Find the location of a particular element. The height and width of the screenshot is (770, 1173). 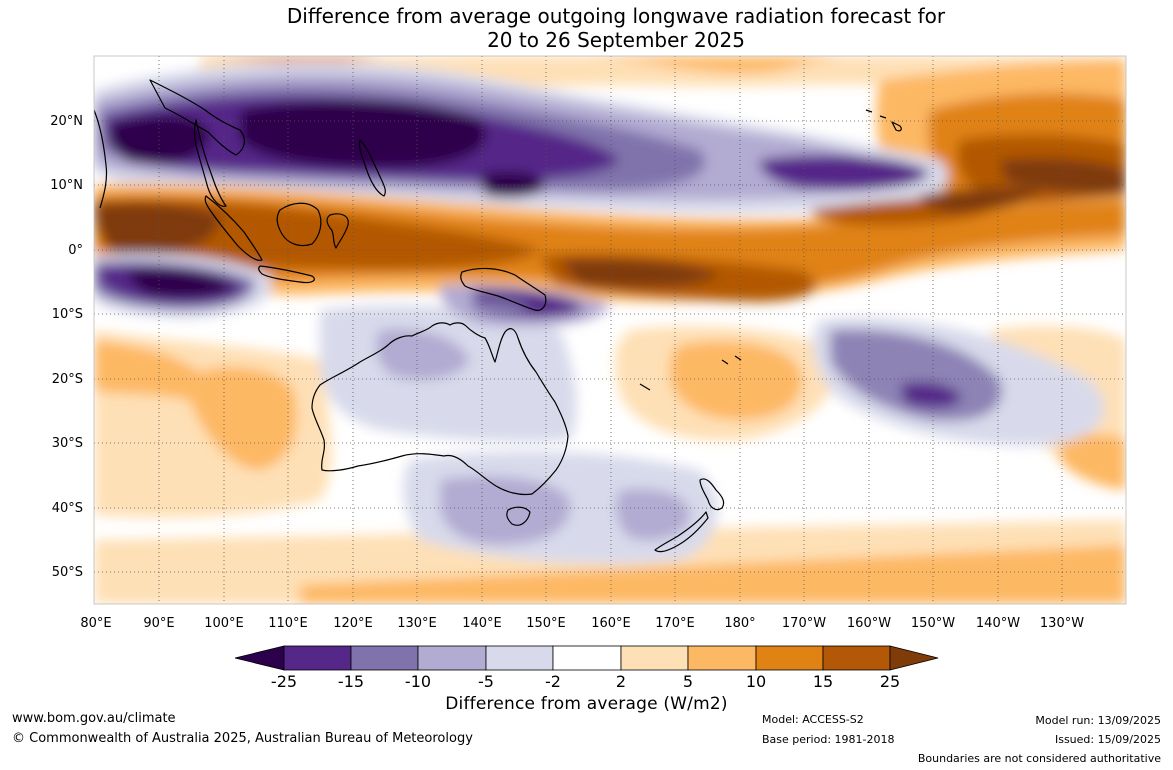

lat-label: 30°S is located at coordinates (67, 443).